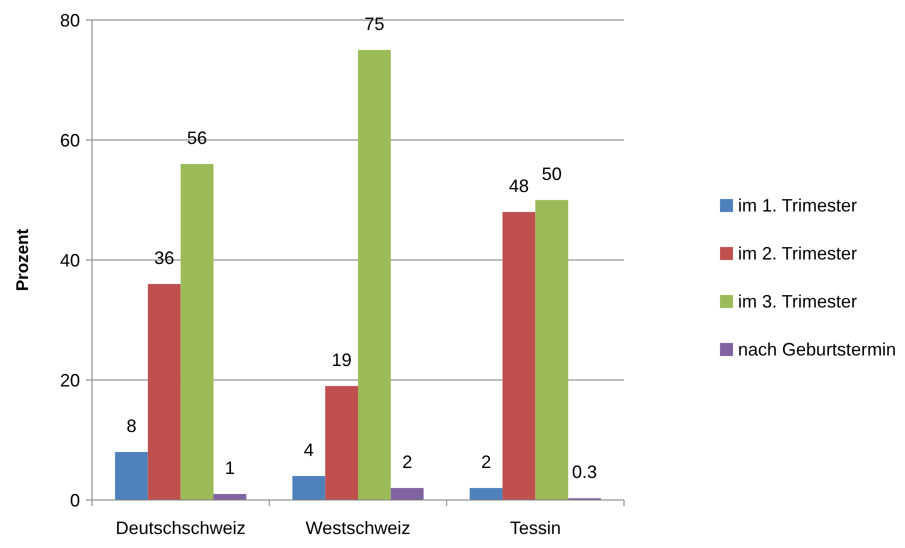  Describe the element at coordinates (22, 260) in the screenshot. I see `y-axis-title: Prozent` at that location.